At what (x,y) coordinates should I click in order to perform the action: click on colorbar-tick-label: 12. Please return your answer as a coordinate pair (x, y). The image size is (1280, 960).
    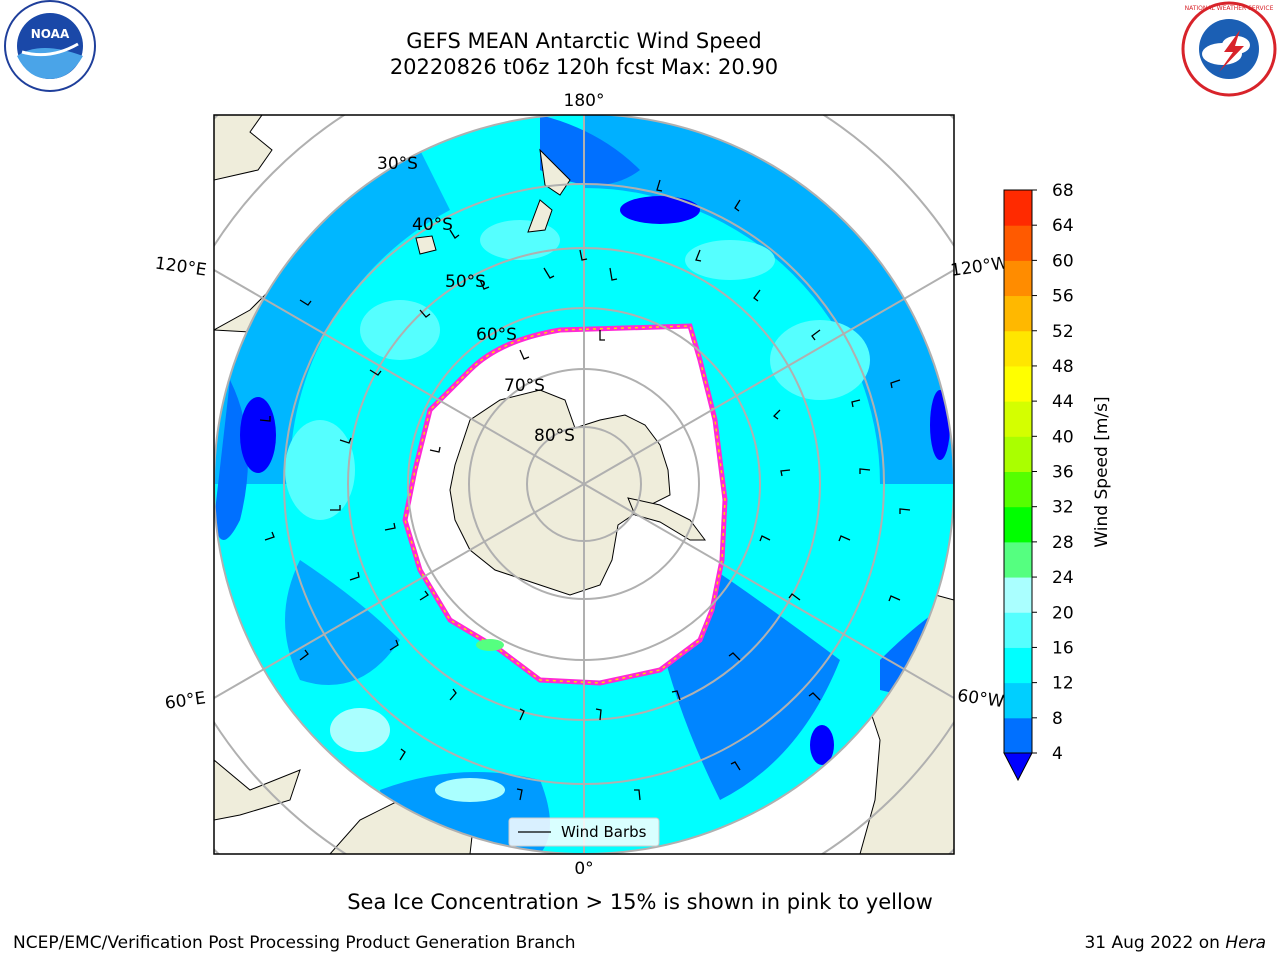
    Looking at the image, I should click on (1063, 684).